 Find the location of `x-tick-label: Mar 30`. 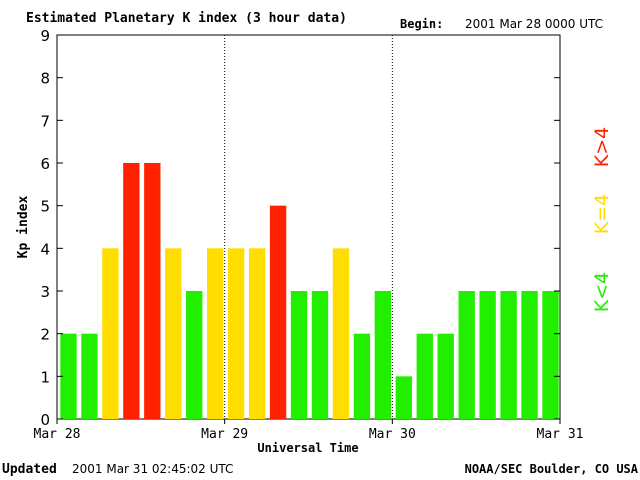

x-tick-label: Mar 30 is located at coordinates (392, 434).